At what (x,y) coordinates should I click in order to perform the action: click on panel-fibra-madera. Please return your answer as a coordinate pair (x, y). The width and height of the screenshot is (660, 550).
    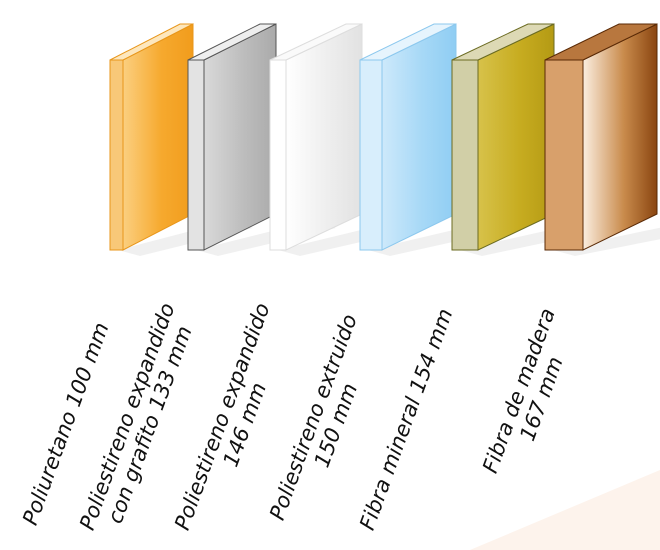
    Looking at the image, I should click on (602, 139).